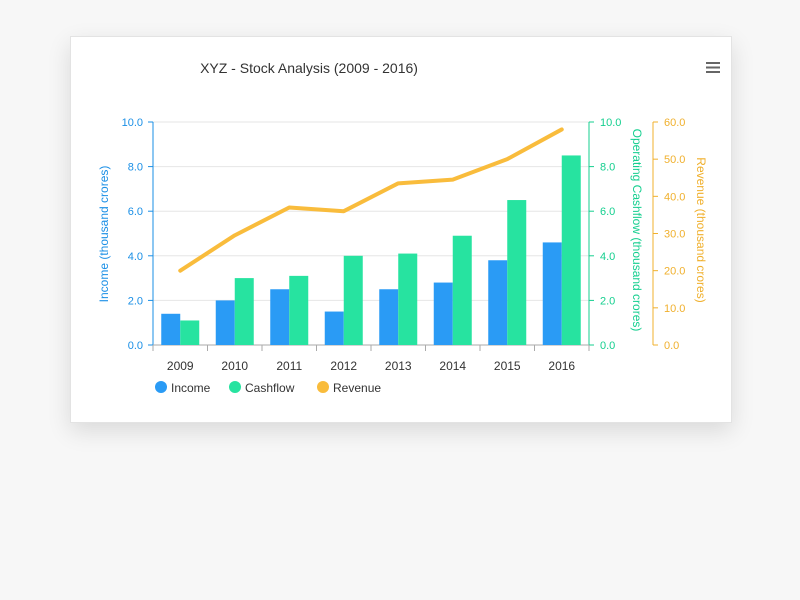 This screenshot has width=800, height=600. I want to click on cashflow-axis-tick-label: 4.0, so click(607, 257).